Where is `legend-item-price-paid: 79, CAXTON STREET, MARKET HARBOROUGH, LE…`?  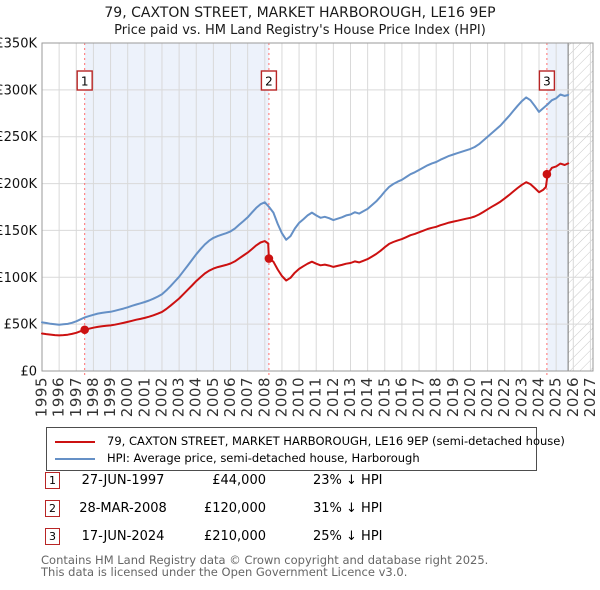
legend-item-price-paid: 79, CAXTON STREET, MARKET HARBOROUGH, LE… is located at coordinates (310, 440).